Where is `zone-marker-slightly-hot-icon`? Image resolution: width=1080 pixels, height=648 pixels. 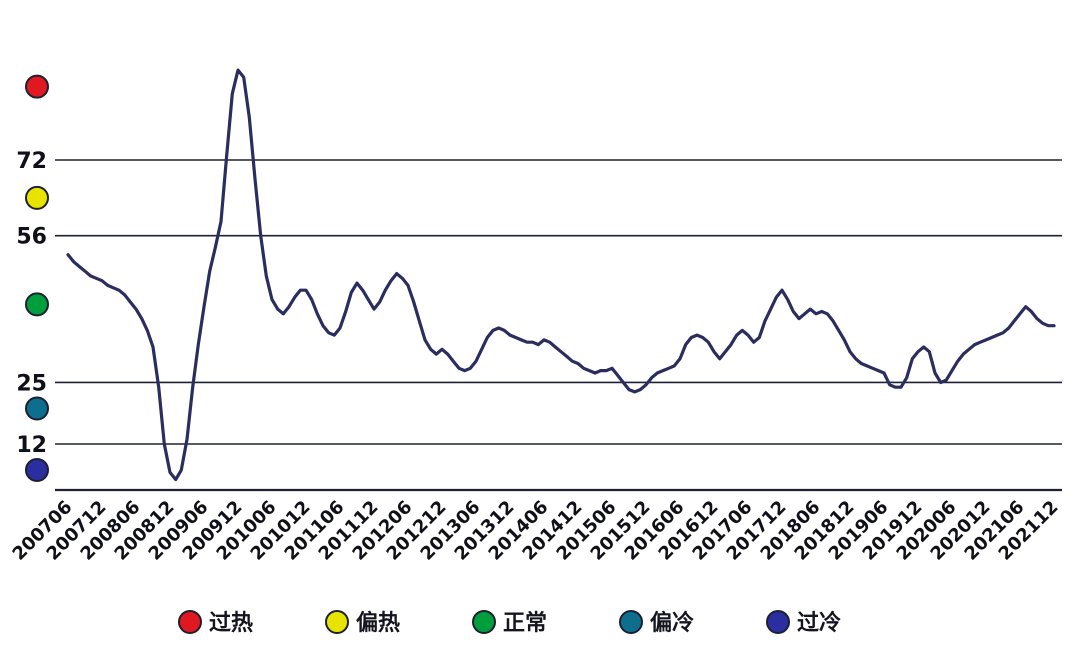 zone-marker-slightly-hot-icon is located at coordinates (37, 197).